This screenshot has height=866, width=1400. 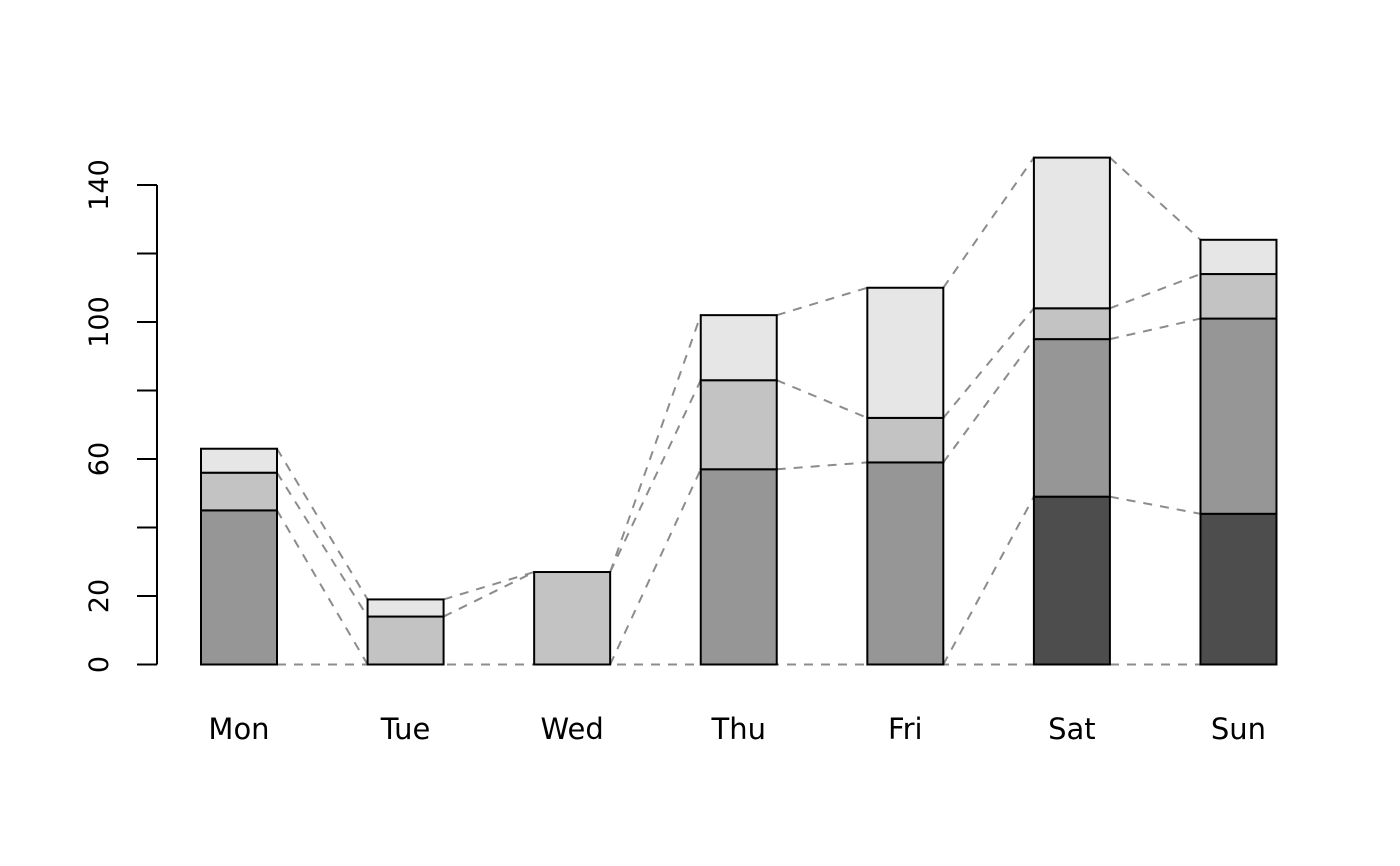 What do you see at coordinates (1238, 729) in the screenshot?
I see `x-axis-label: Sun` at bounding box center [1238, 729].